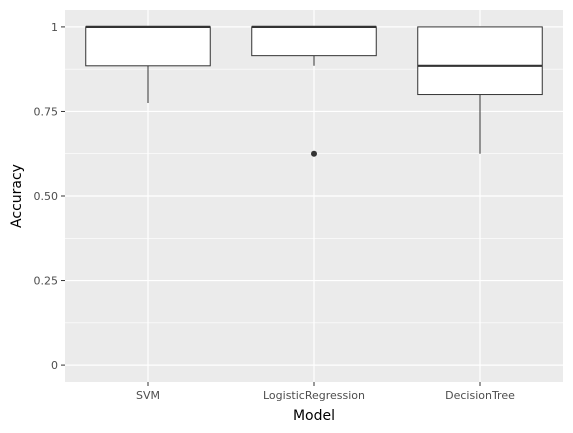  What do you see at coordinates (54, 27) in the screenshot?
I see `y-tick-label: 1` at bounding box center [54, 27].